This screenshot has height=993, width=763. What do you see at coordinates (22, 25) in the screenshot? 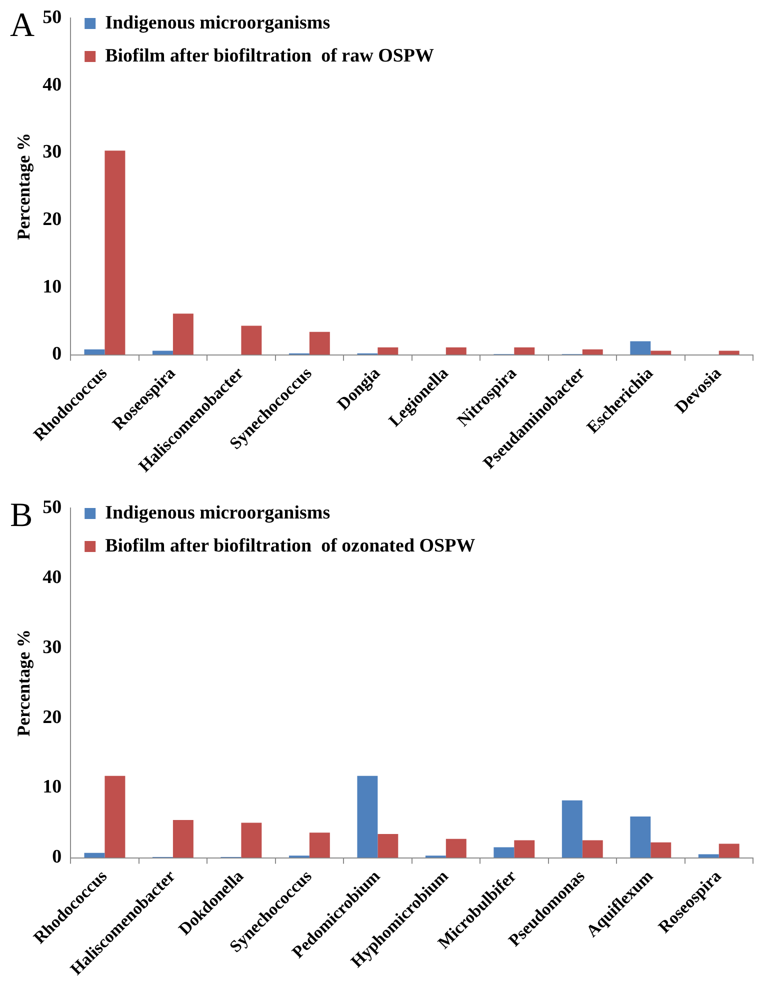
I see `text: A` at bounding box center [22, 25].